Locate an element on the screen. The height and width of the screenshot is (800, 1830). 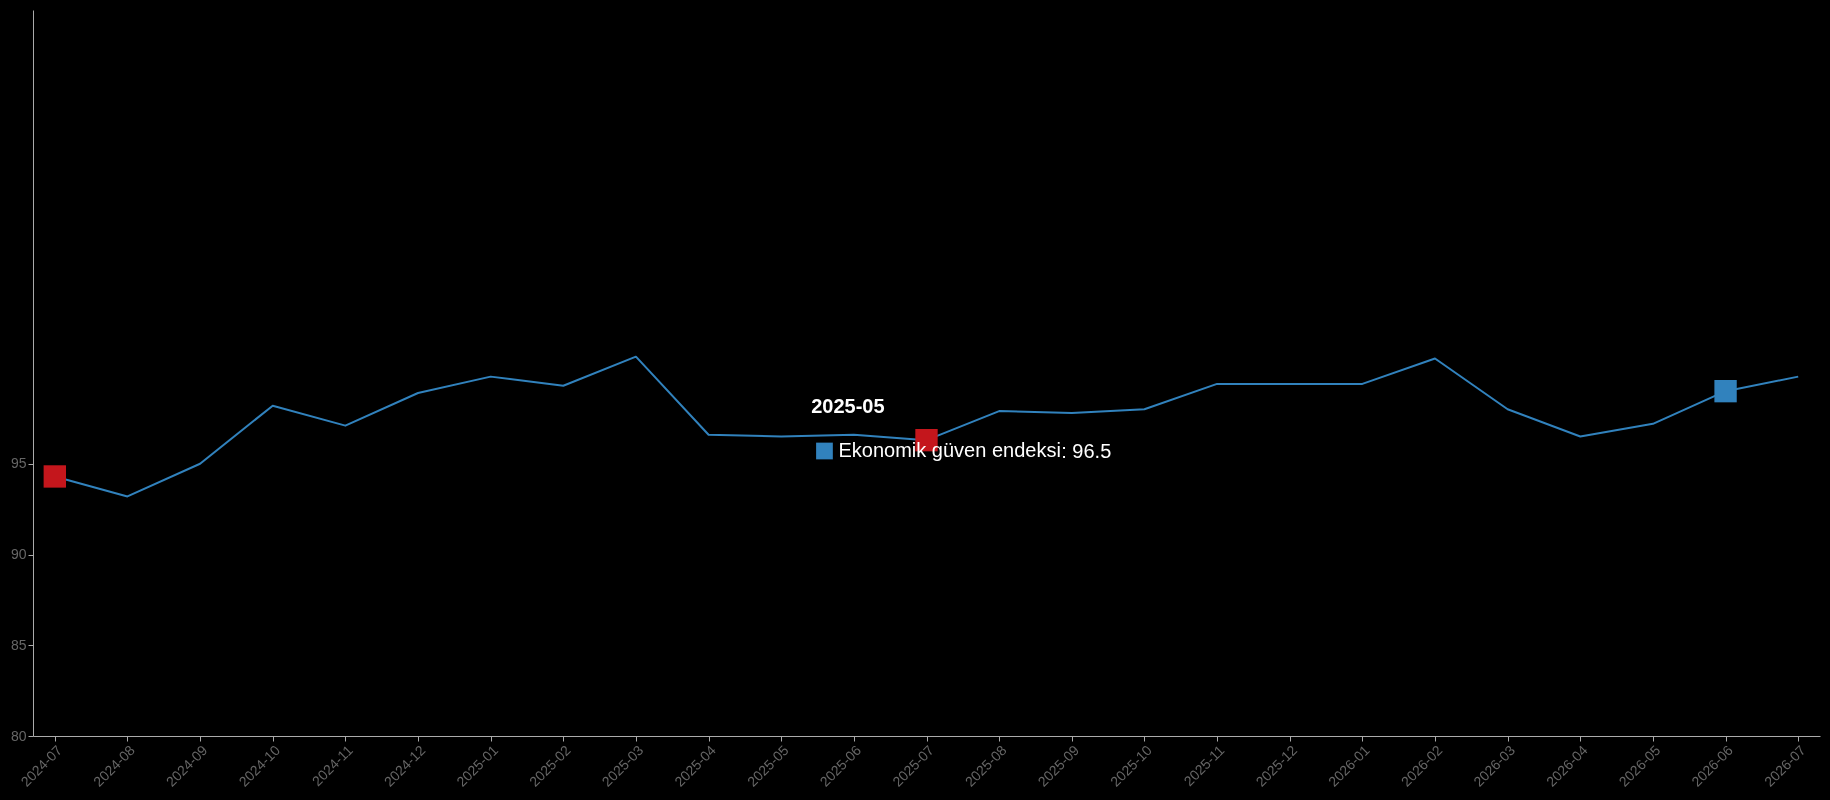
y-tick-label: 80 is located at coordinates (18, 735).